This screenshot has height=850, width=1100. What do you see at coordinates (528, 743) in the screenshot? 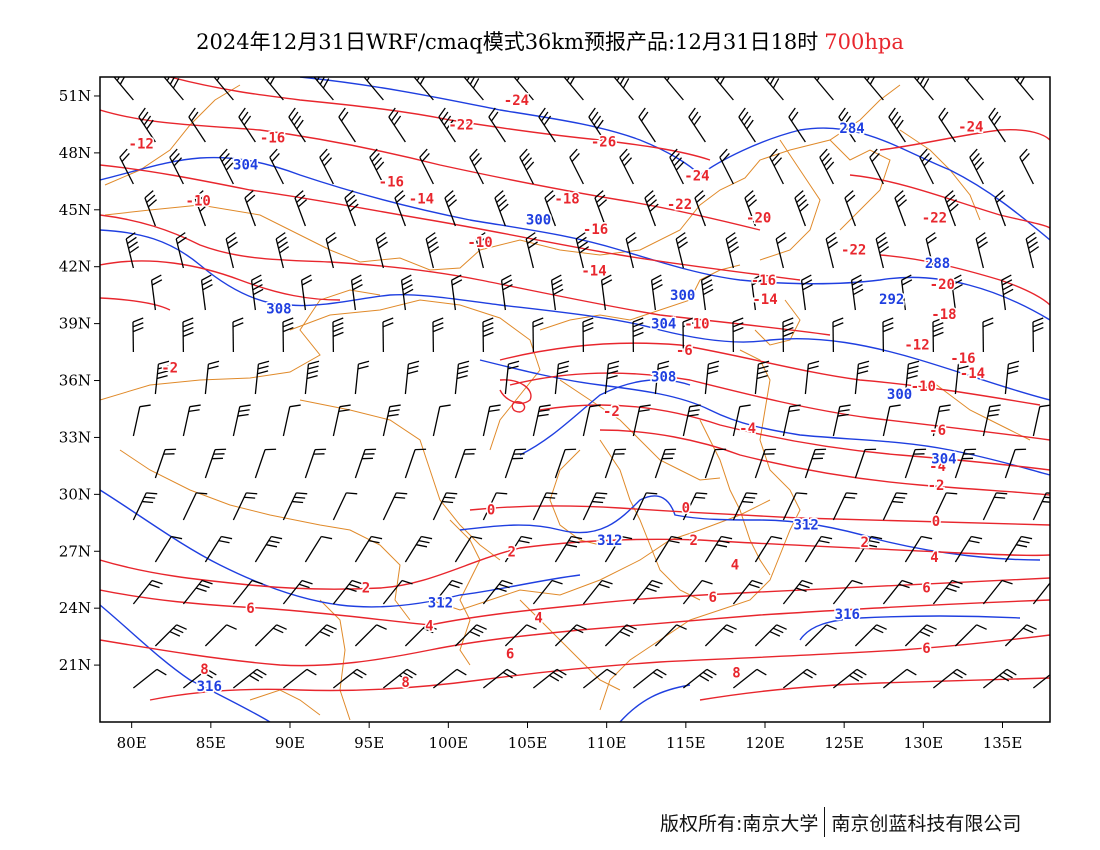
I see `lon-tick-label: 105E` at bounding box center [528, 743].